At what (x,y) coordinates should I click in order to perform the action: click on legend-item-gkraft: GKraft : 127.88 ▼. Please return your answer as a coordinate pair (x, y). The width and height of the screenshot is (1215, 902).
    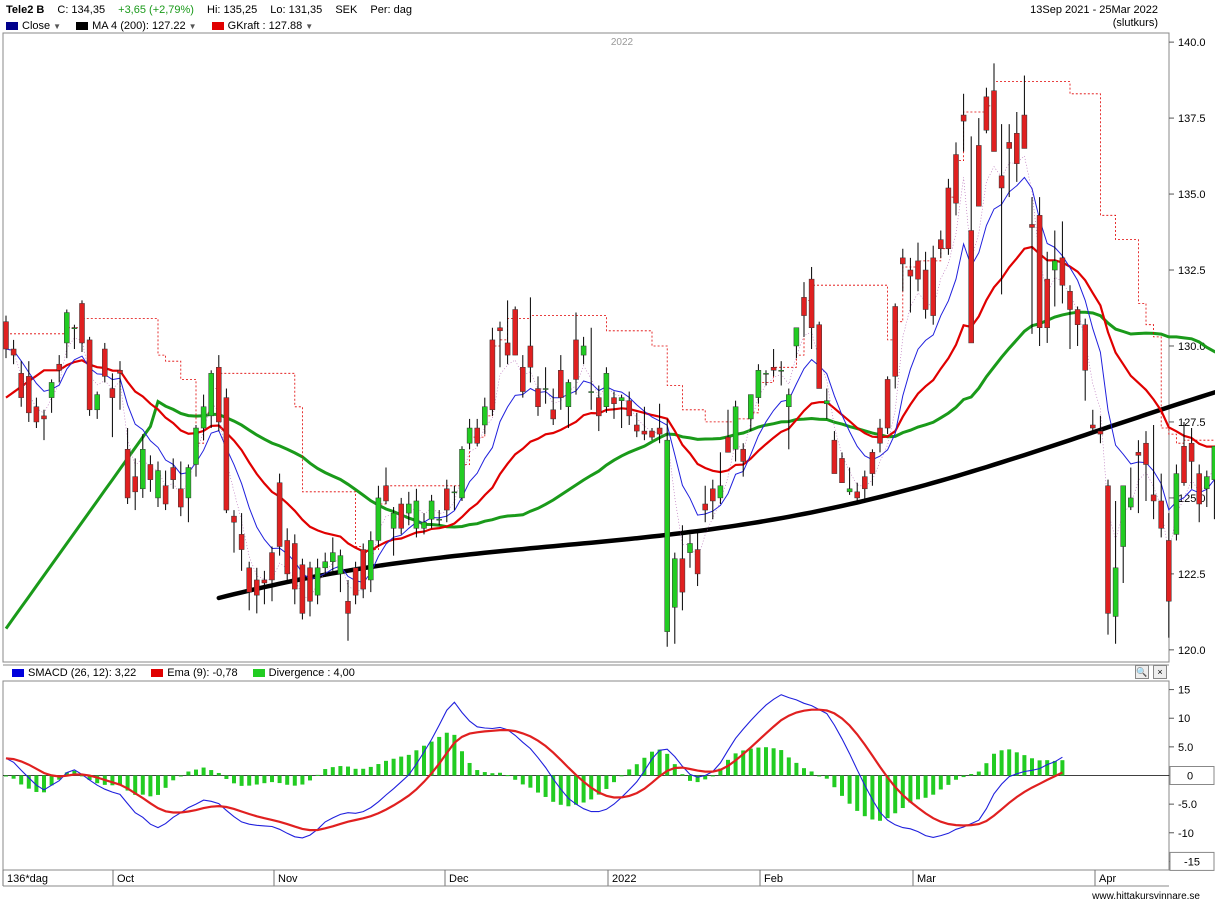
    Looking at the image, I should click on (262, 26).